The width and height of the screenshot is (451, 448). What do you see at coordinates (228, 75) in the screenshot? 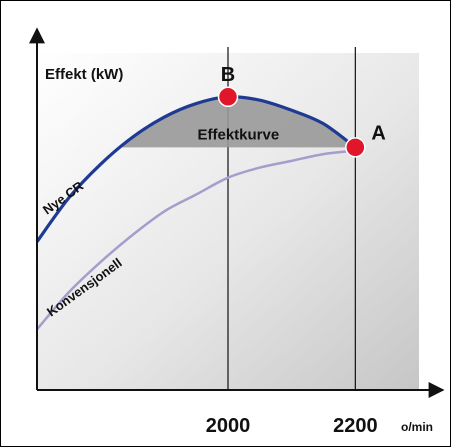
I see `point-label-b: B` at bounding box center [228, 75].